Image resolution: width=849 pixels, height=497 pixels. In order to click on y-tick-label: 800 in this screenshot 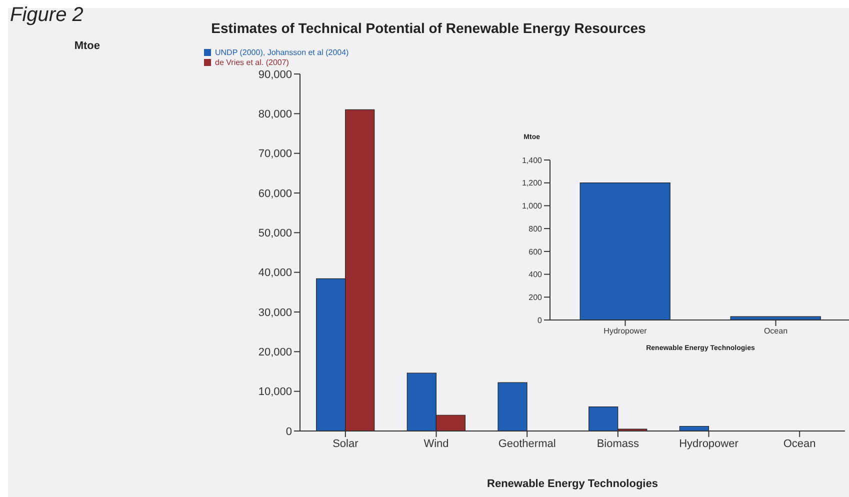, I will do `click(535, 229)`.